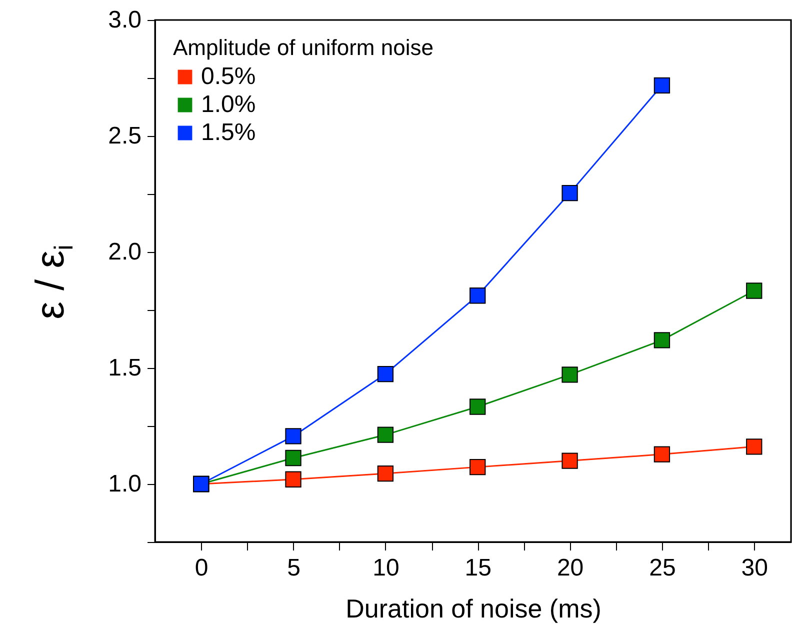 Image resolution: width=792 pixels, height=635 pixels. Describe the element at coordinates (474, 609) in the screenshot. I see `x-axis-title: Duration of noise (ms)` at that location.